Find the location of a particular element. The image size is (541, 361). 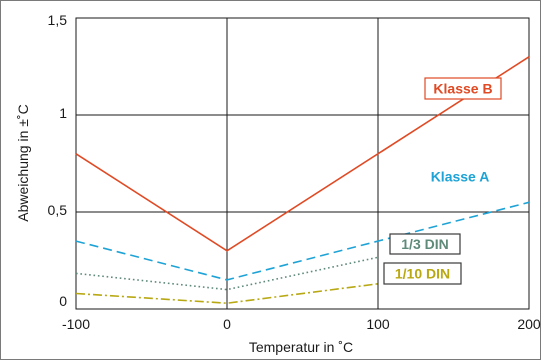

x-tick-label: 200 is located at coordinates (529, 324).